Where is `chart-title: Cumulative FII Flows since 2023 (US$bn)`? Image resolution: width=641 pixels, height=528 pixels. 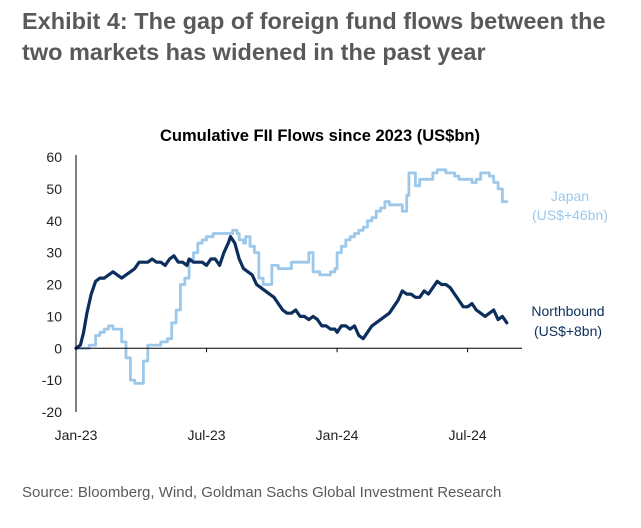
chart-title: Cumulative FII Flows since 2023 (US$bn) is located at coordinates (320, 136).